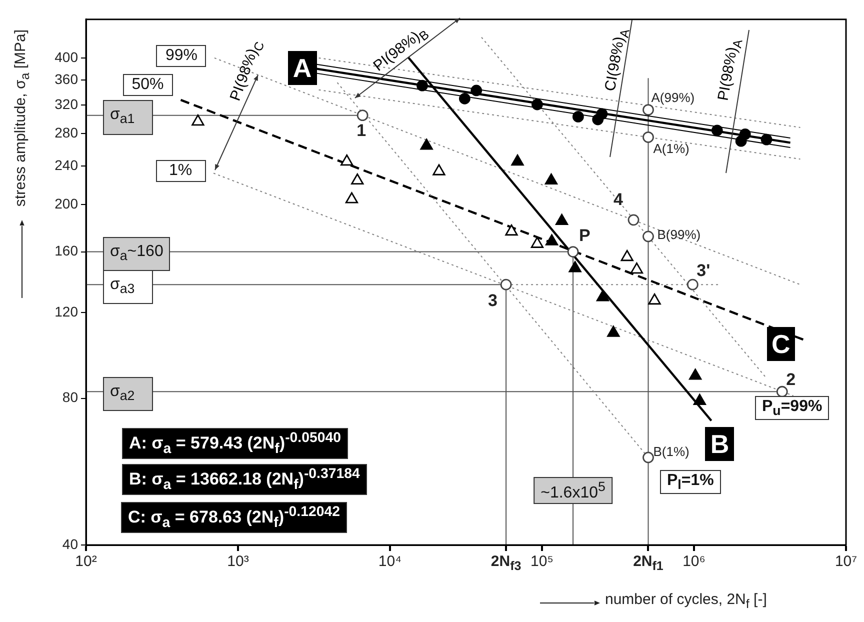 Image resolution: width=864 pixels, height=622 pixels. Describe the element at coordinates (244, 480) in the screenshot. I see `annotation: B: σ$_{a}$ = 13662.18 (2N$_{f}$)$^{-0.37184}$` at that location.